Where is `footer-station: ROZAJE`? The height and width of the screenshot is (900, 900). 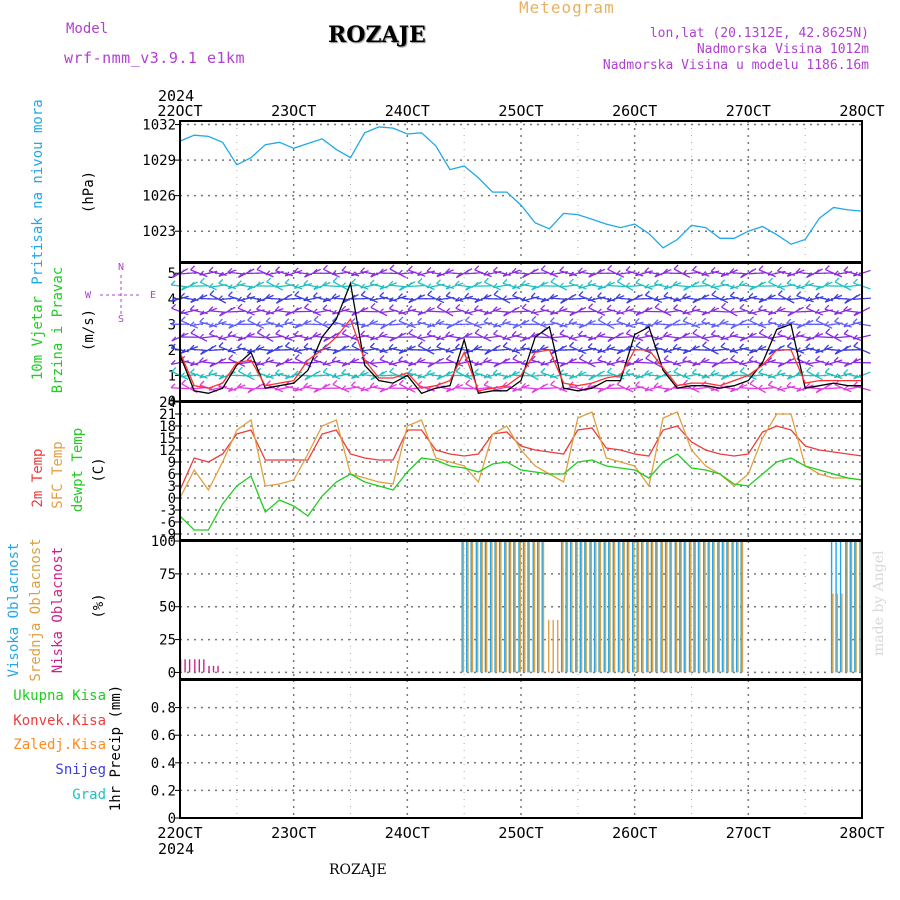 footer-station: ROZAJE is located at coordinates (358, 870).